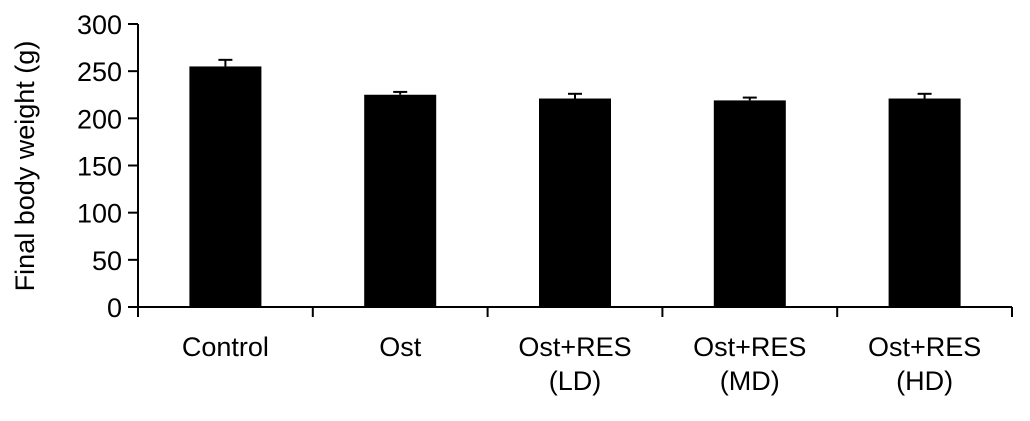 The image size is (1030, 421). Describe the element at coordinates (114, 308) in the screenshot. I see `y-tick-label: 0` at that location.